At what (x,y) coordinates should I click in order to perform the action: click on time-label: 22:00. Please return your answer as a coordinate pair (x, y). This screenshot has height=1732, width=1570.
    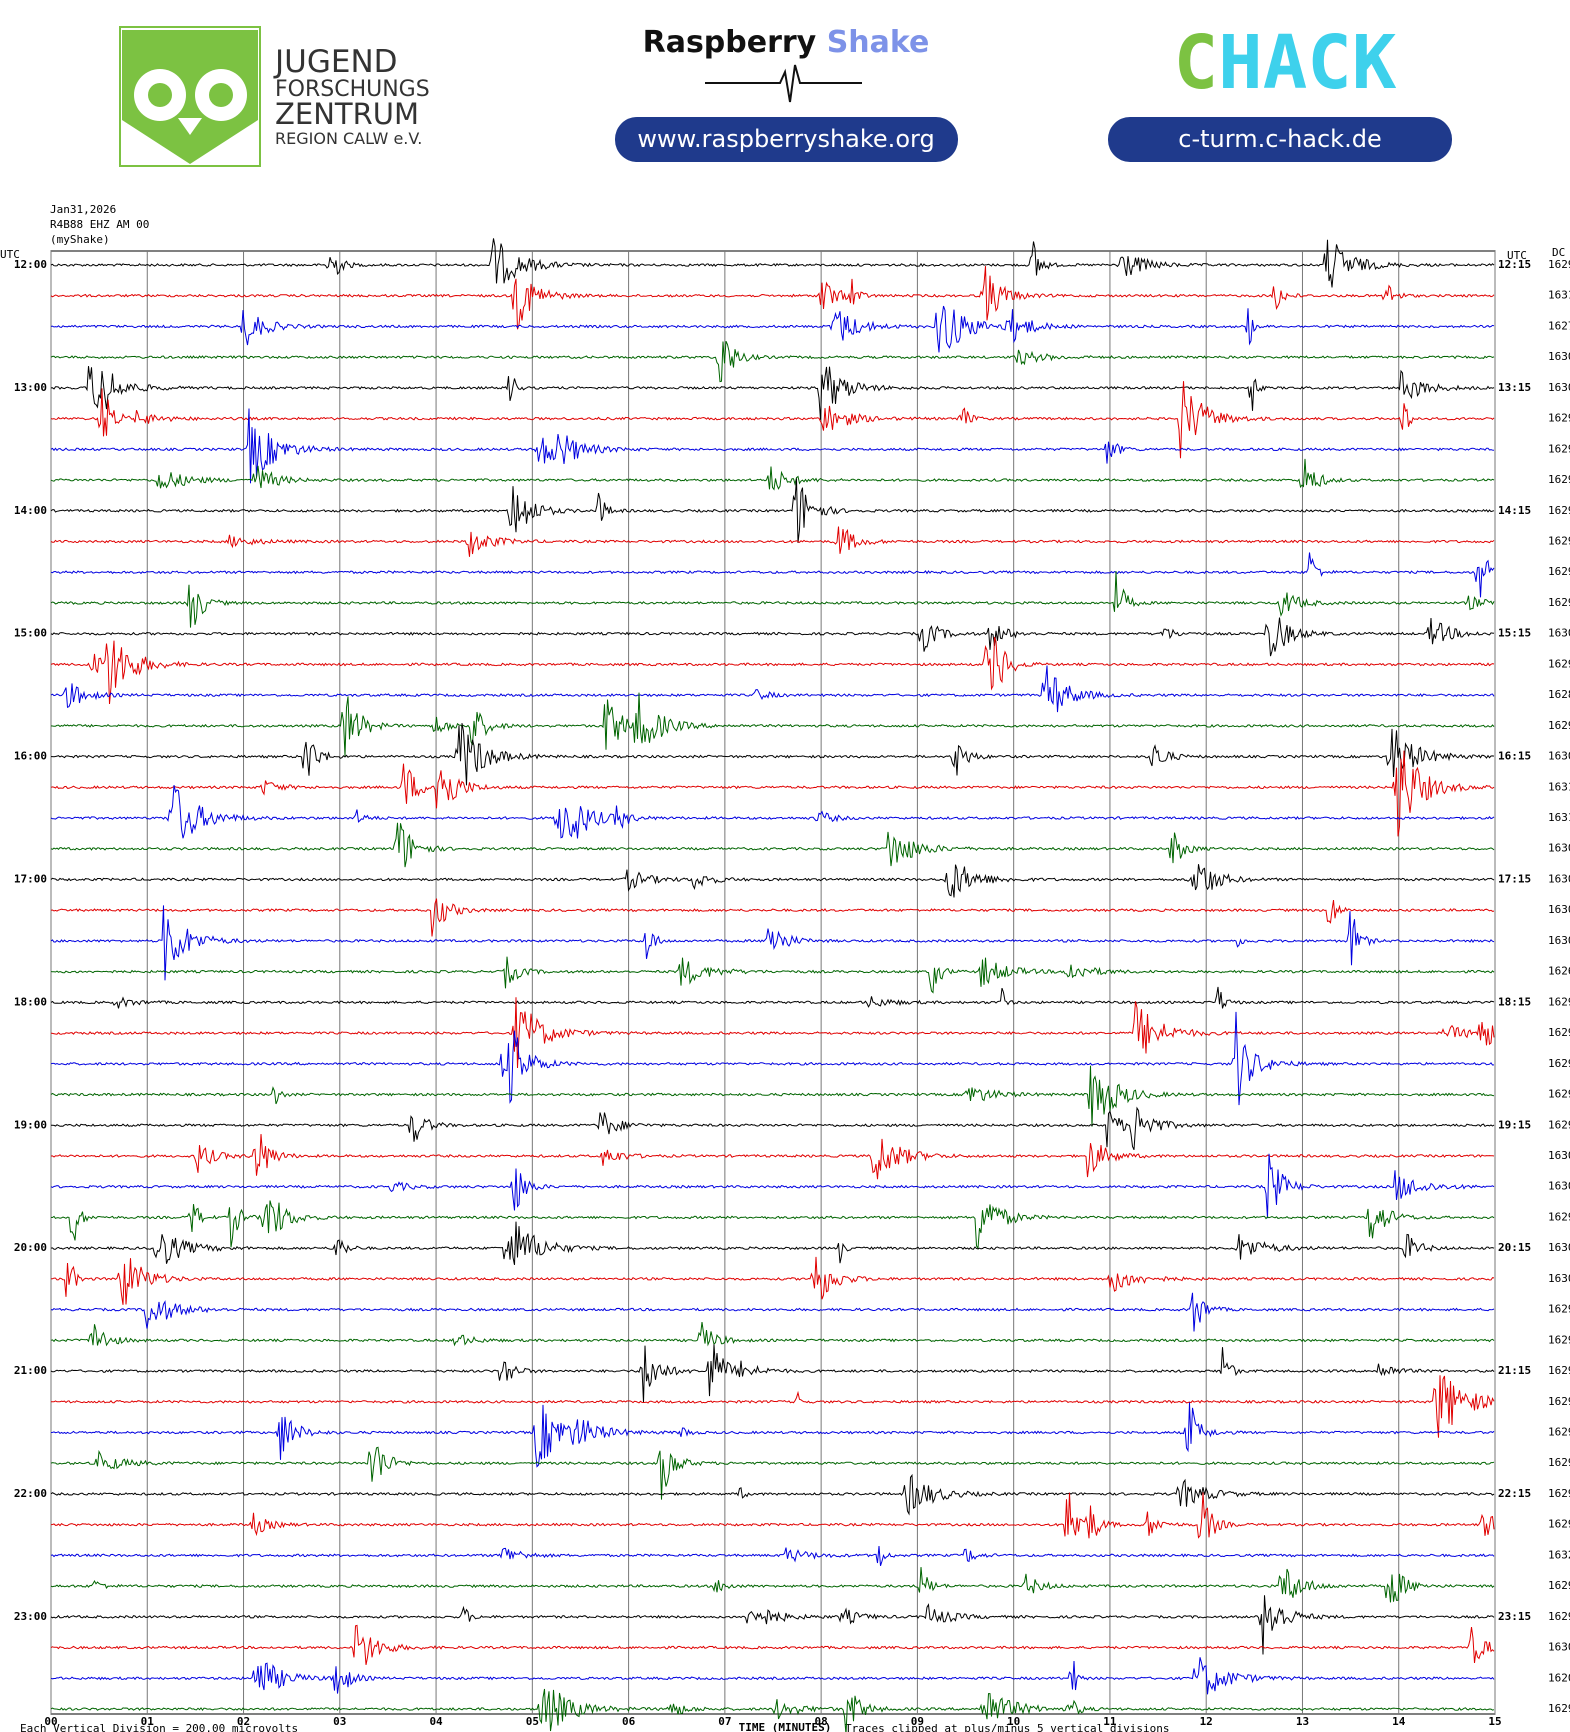
    Looking at the image, I should click on (30, 1493).